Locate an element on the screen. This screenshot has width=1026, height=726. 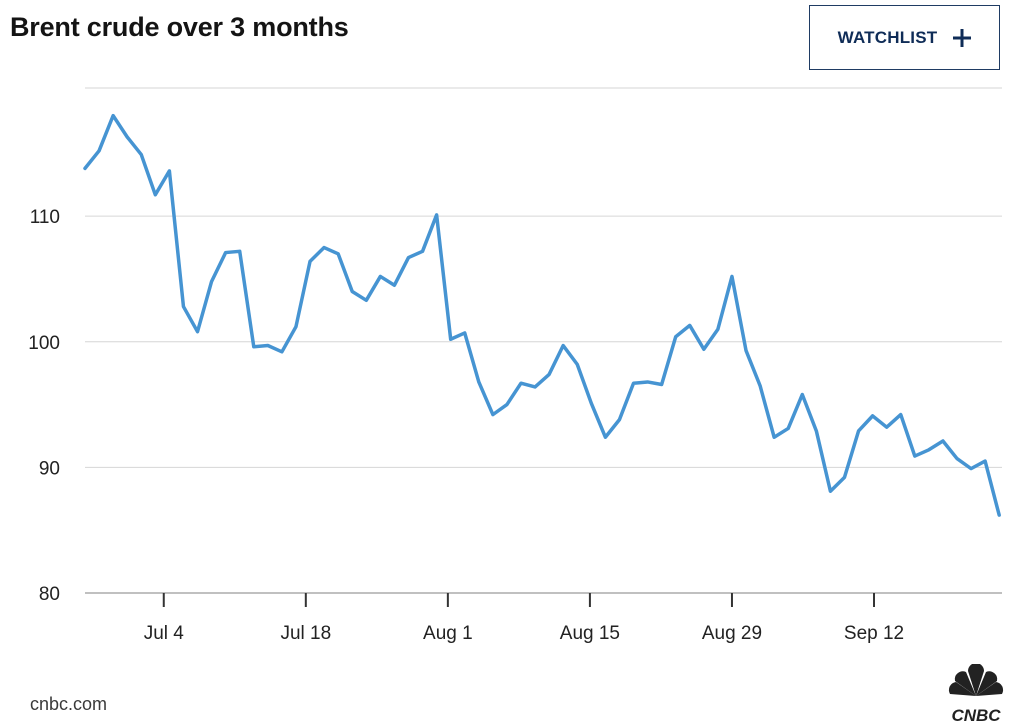
y-tick-labels: 80 90 100 110 is located at coordinates (44, 406).